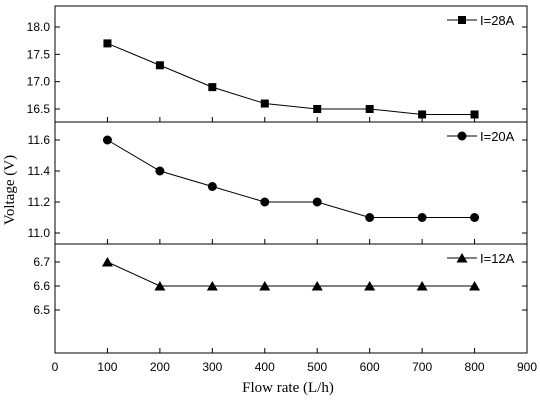 The image size is (540, 401). What do you see at coordinates (291, 78) in the screenshot?
I see `series-line-I=28A` at bounding box center [291, 78].